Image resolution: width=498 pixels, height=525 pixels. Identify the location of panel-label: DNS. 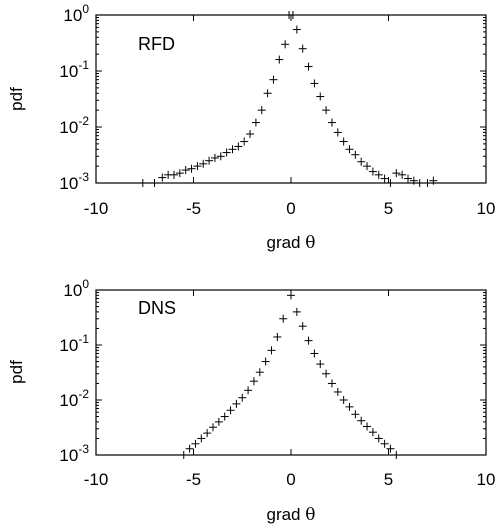
(157, 308).